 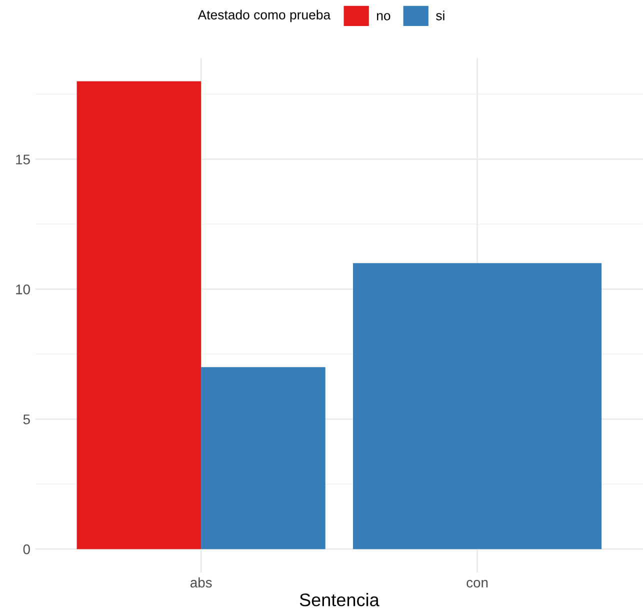 I want to click on y-tick-label: 15, so click(x=23, y=159).